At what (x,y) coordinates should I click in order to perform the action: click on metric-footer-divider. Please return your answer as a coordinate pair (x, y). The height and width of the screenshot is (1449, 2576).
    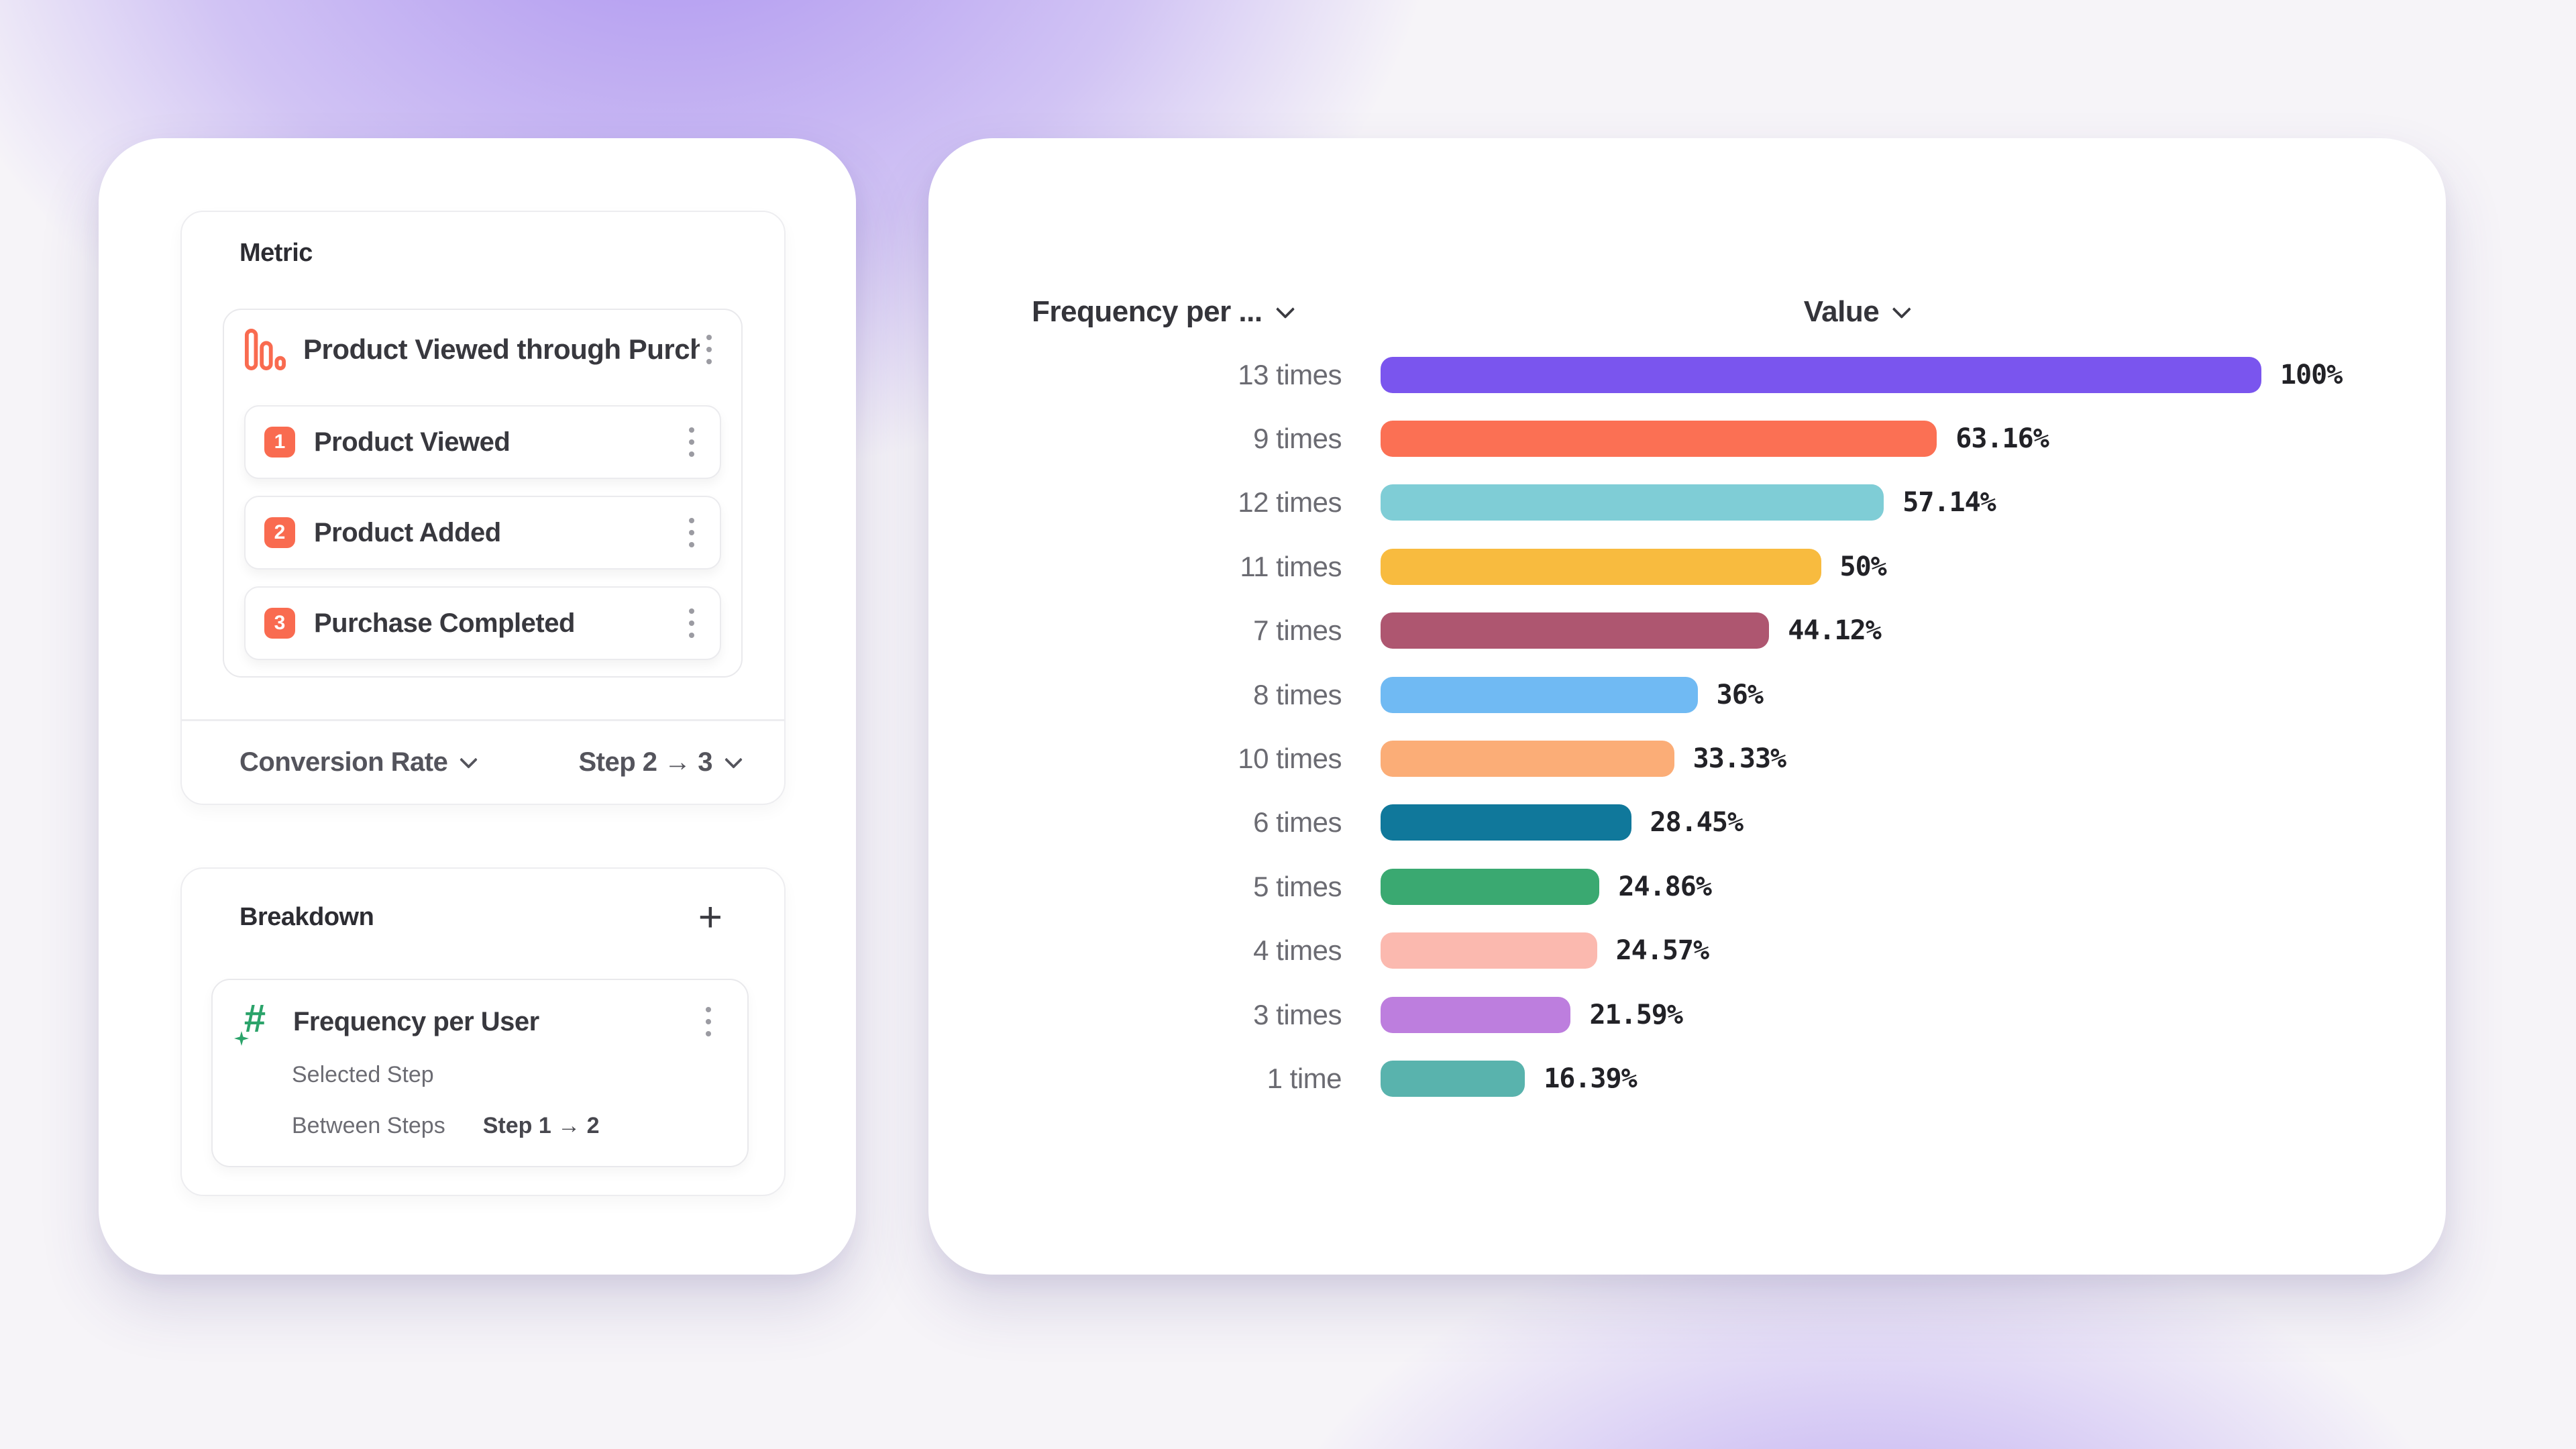
    Looking at the image, I should click on (483, 720).